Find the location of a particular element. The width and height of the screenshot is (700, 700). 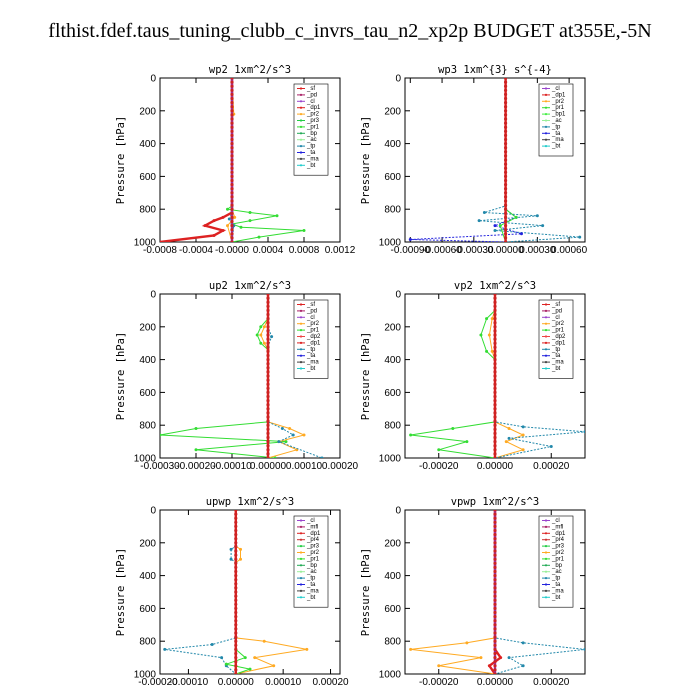

legend-entry: _pr2 is located at coordinates (313, 324).